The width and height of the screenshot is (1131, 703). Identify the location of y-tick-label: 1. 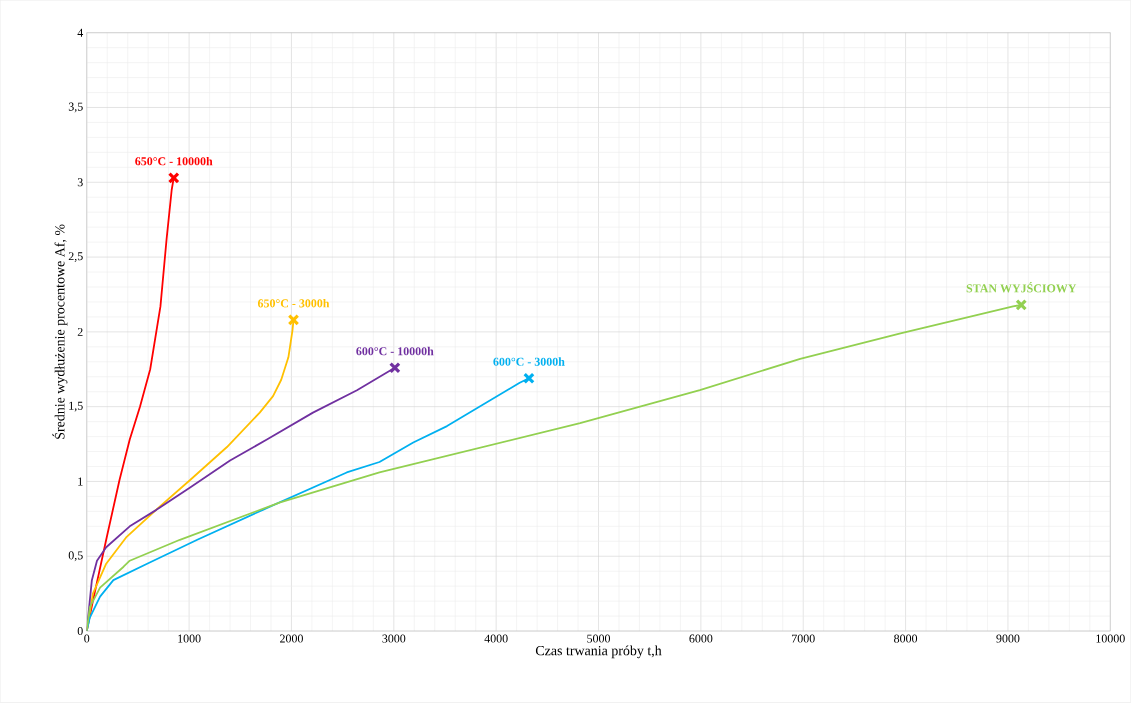
(80, 481).